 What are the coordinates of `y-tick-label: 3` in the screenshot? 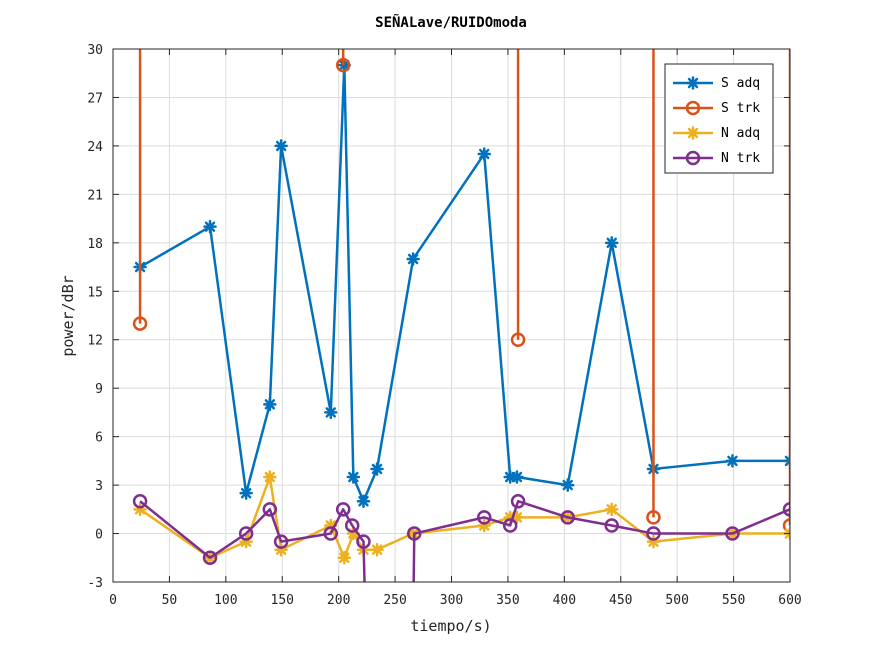 It's located at (99, 486).